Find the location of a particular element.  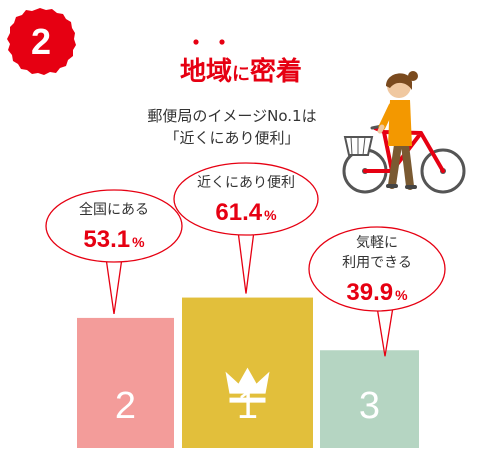

rank-number: 3 is located at coordinates (369, 406).